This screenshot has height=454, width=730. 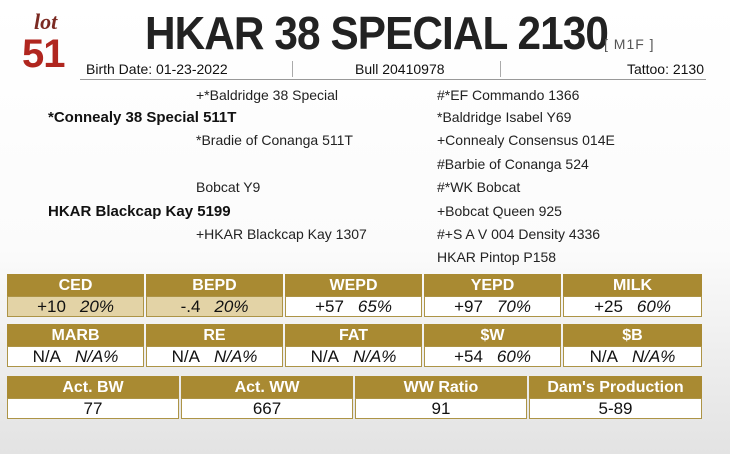 What do you see at coordinates (504, 117) in the screenshot?
I see `pedigree-ancestor: *Baldridge Isabel Y69` at bounding box center [504, 117].